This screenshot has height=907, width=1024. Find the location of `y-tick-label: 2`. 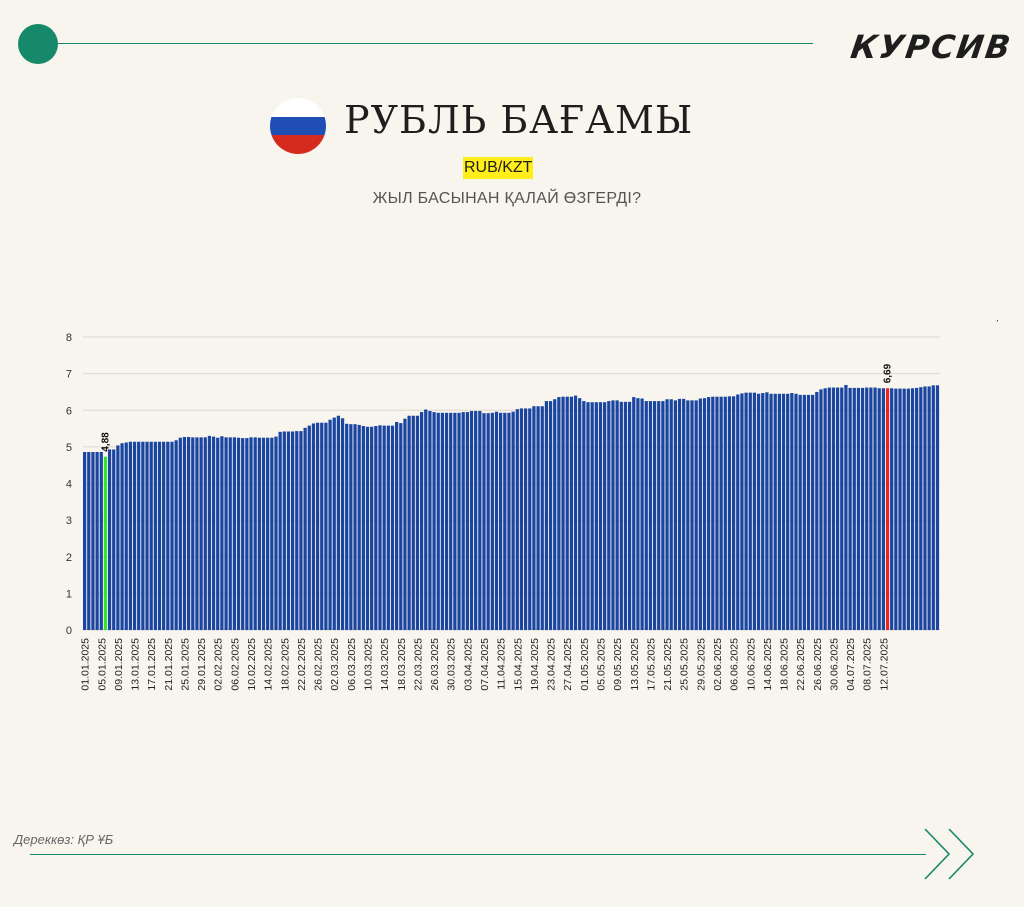

y-tick-label: 2 is located at coordinates (69, 558).